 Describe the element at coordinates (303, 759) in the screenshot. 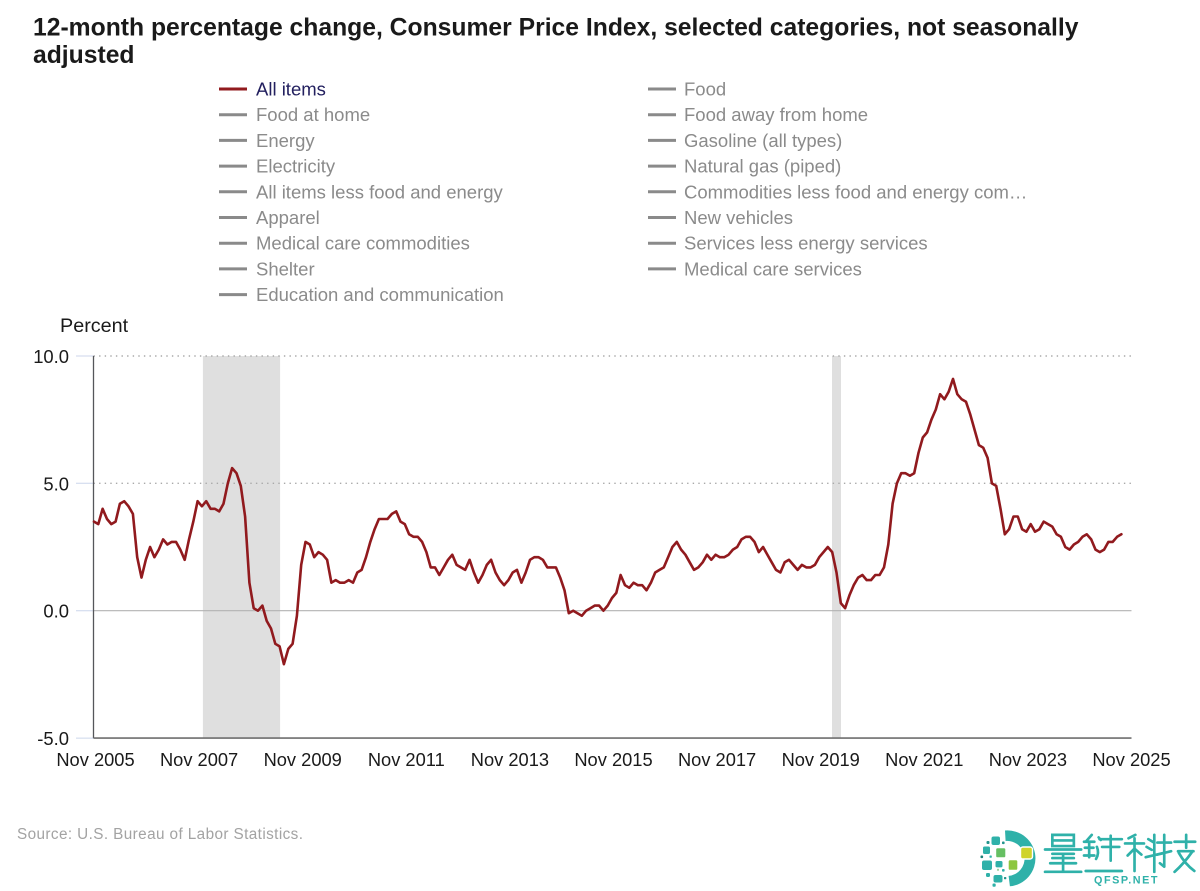

I see `svg-text: Nov 2009` at that location.